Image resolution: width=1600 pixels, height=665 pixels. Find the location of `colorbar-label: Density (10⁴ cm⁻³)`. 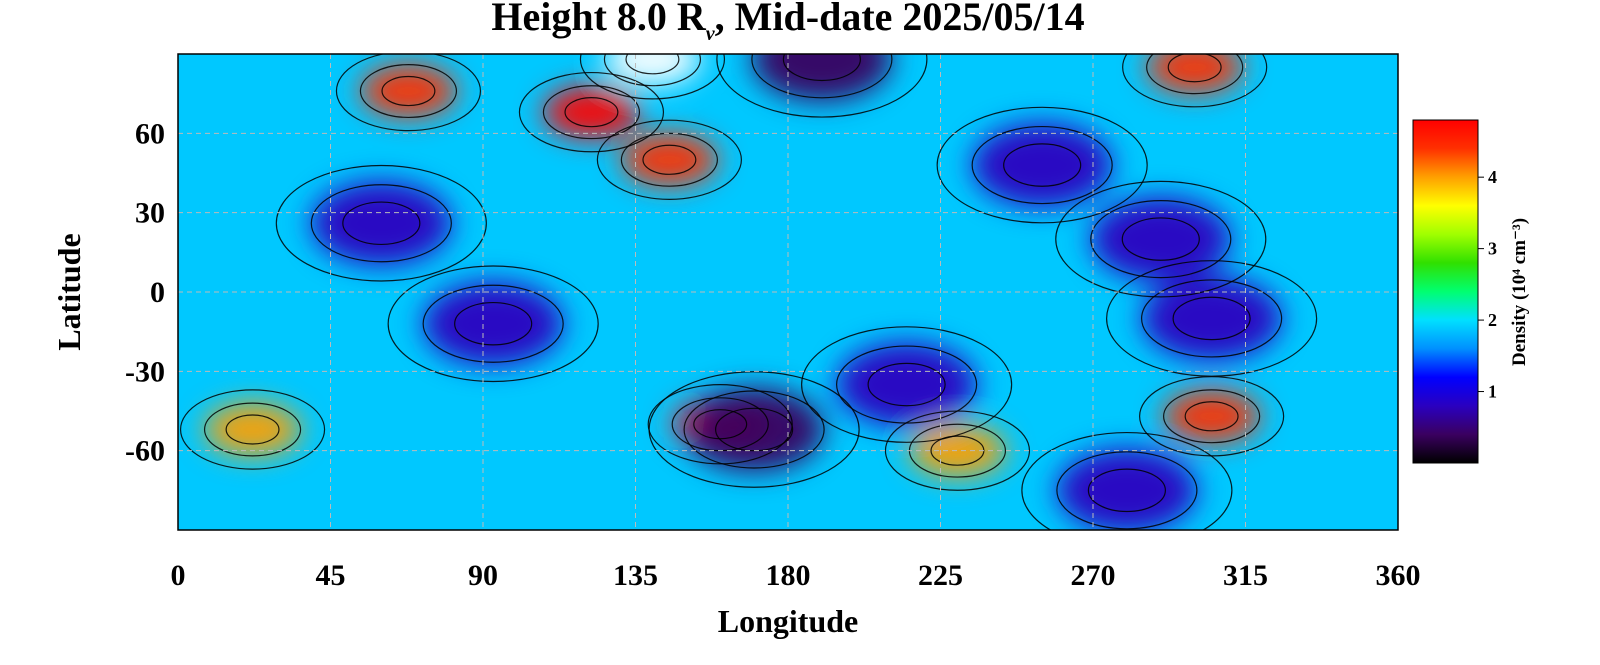

colorbar-label: Density (10⁴ cm⁻³) is located at coordinates (1519, 292).